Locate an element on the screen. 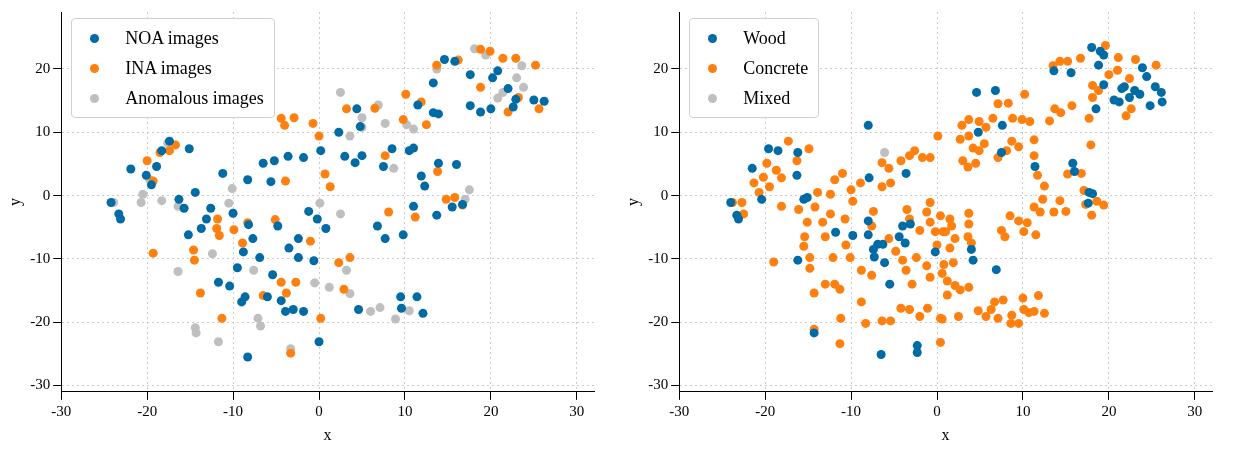 The width and height of the screenshot is (1237, 451). legend-label: Wood is located at coordinates (764, 38).